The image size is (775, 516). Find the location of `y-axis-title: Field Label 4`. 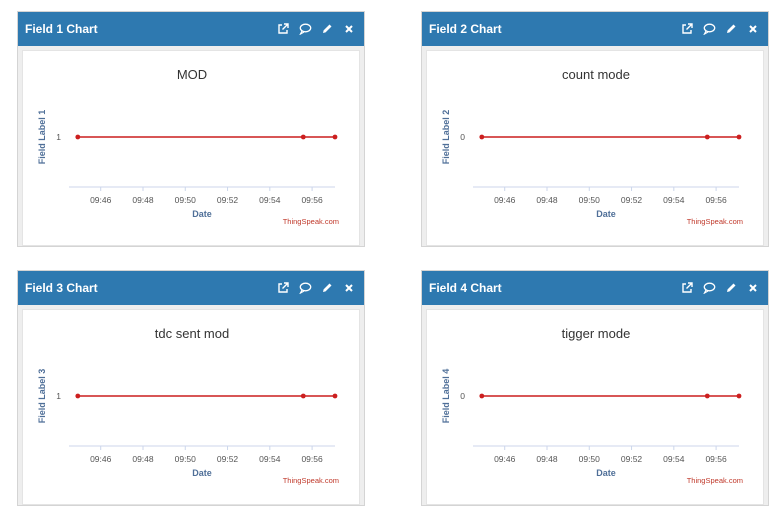

y-axis-title: Field Label 4 is located at coordinates (446, 396).